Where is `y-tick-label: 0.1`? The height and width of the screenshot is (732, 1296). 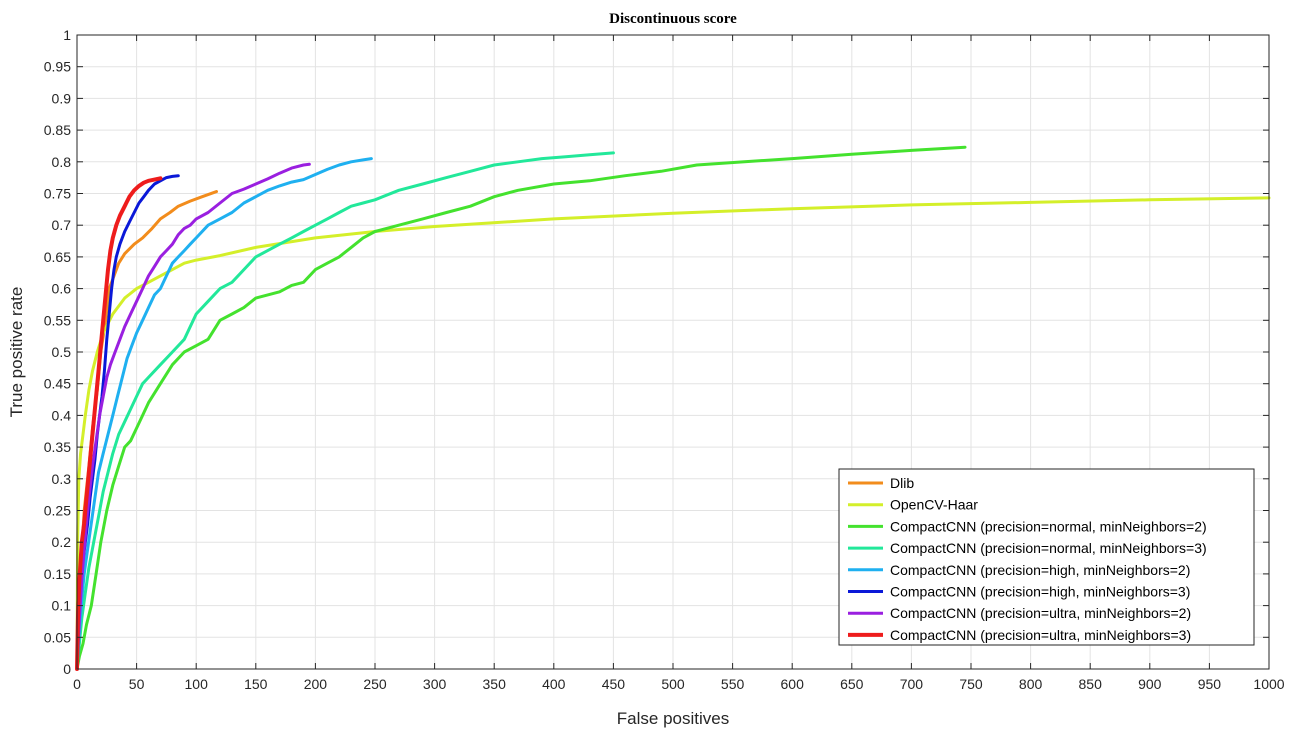
y-tick-label: 0.1 is located at coordinates (62, 606).